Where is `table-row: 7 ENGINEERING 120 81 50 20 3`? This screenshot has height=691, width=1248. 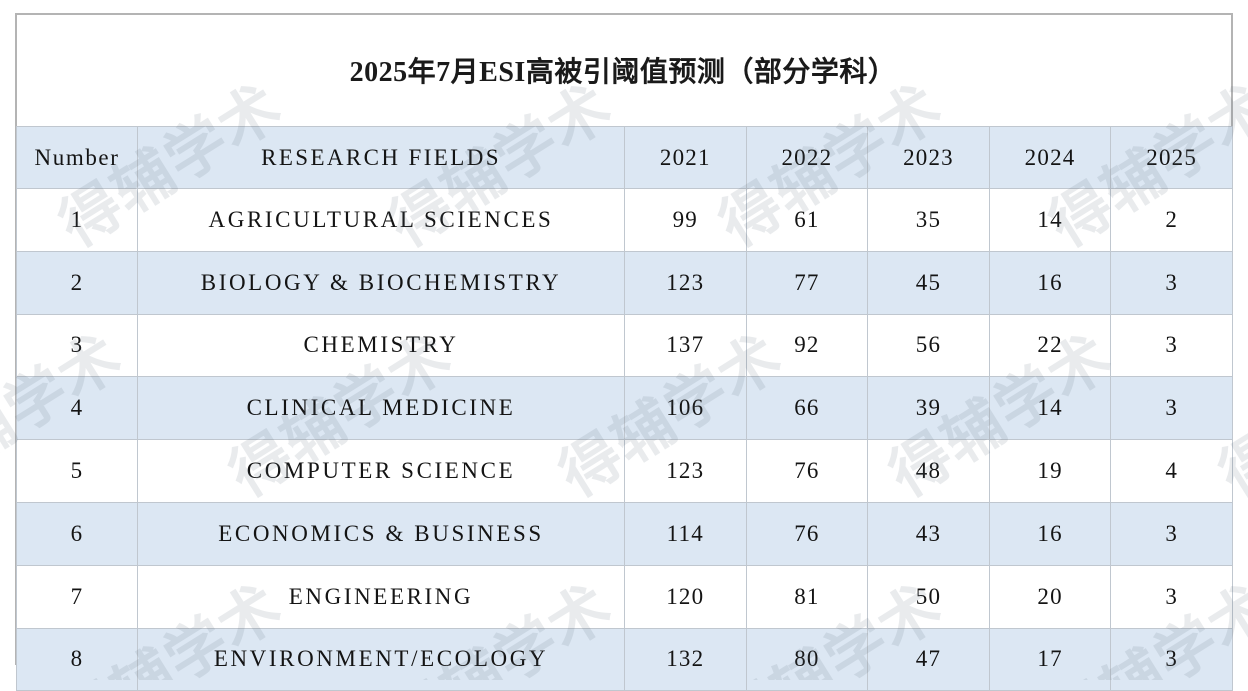
table-row: 7 ENGINEERING 120 81 50 20 3 is located at coordinates (624, 596).